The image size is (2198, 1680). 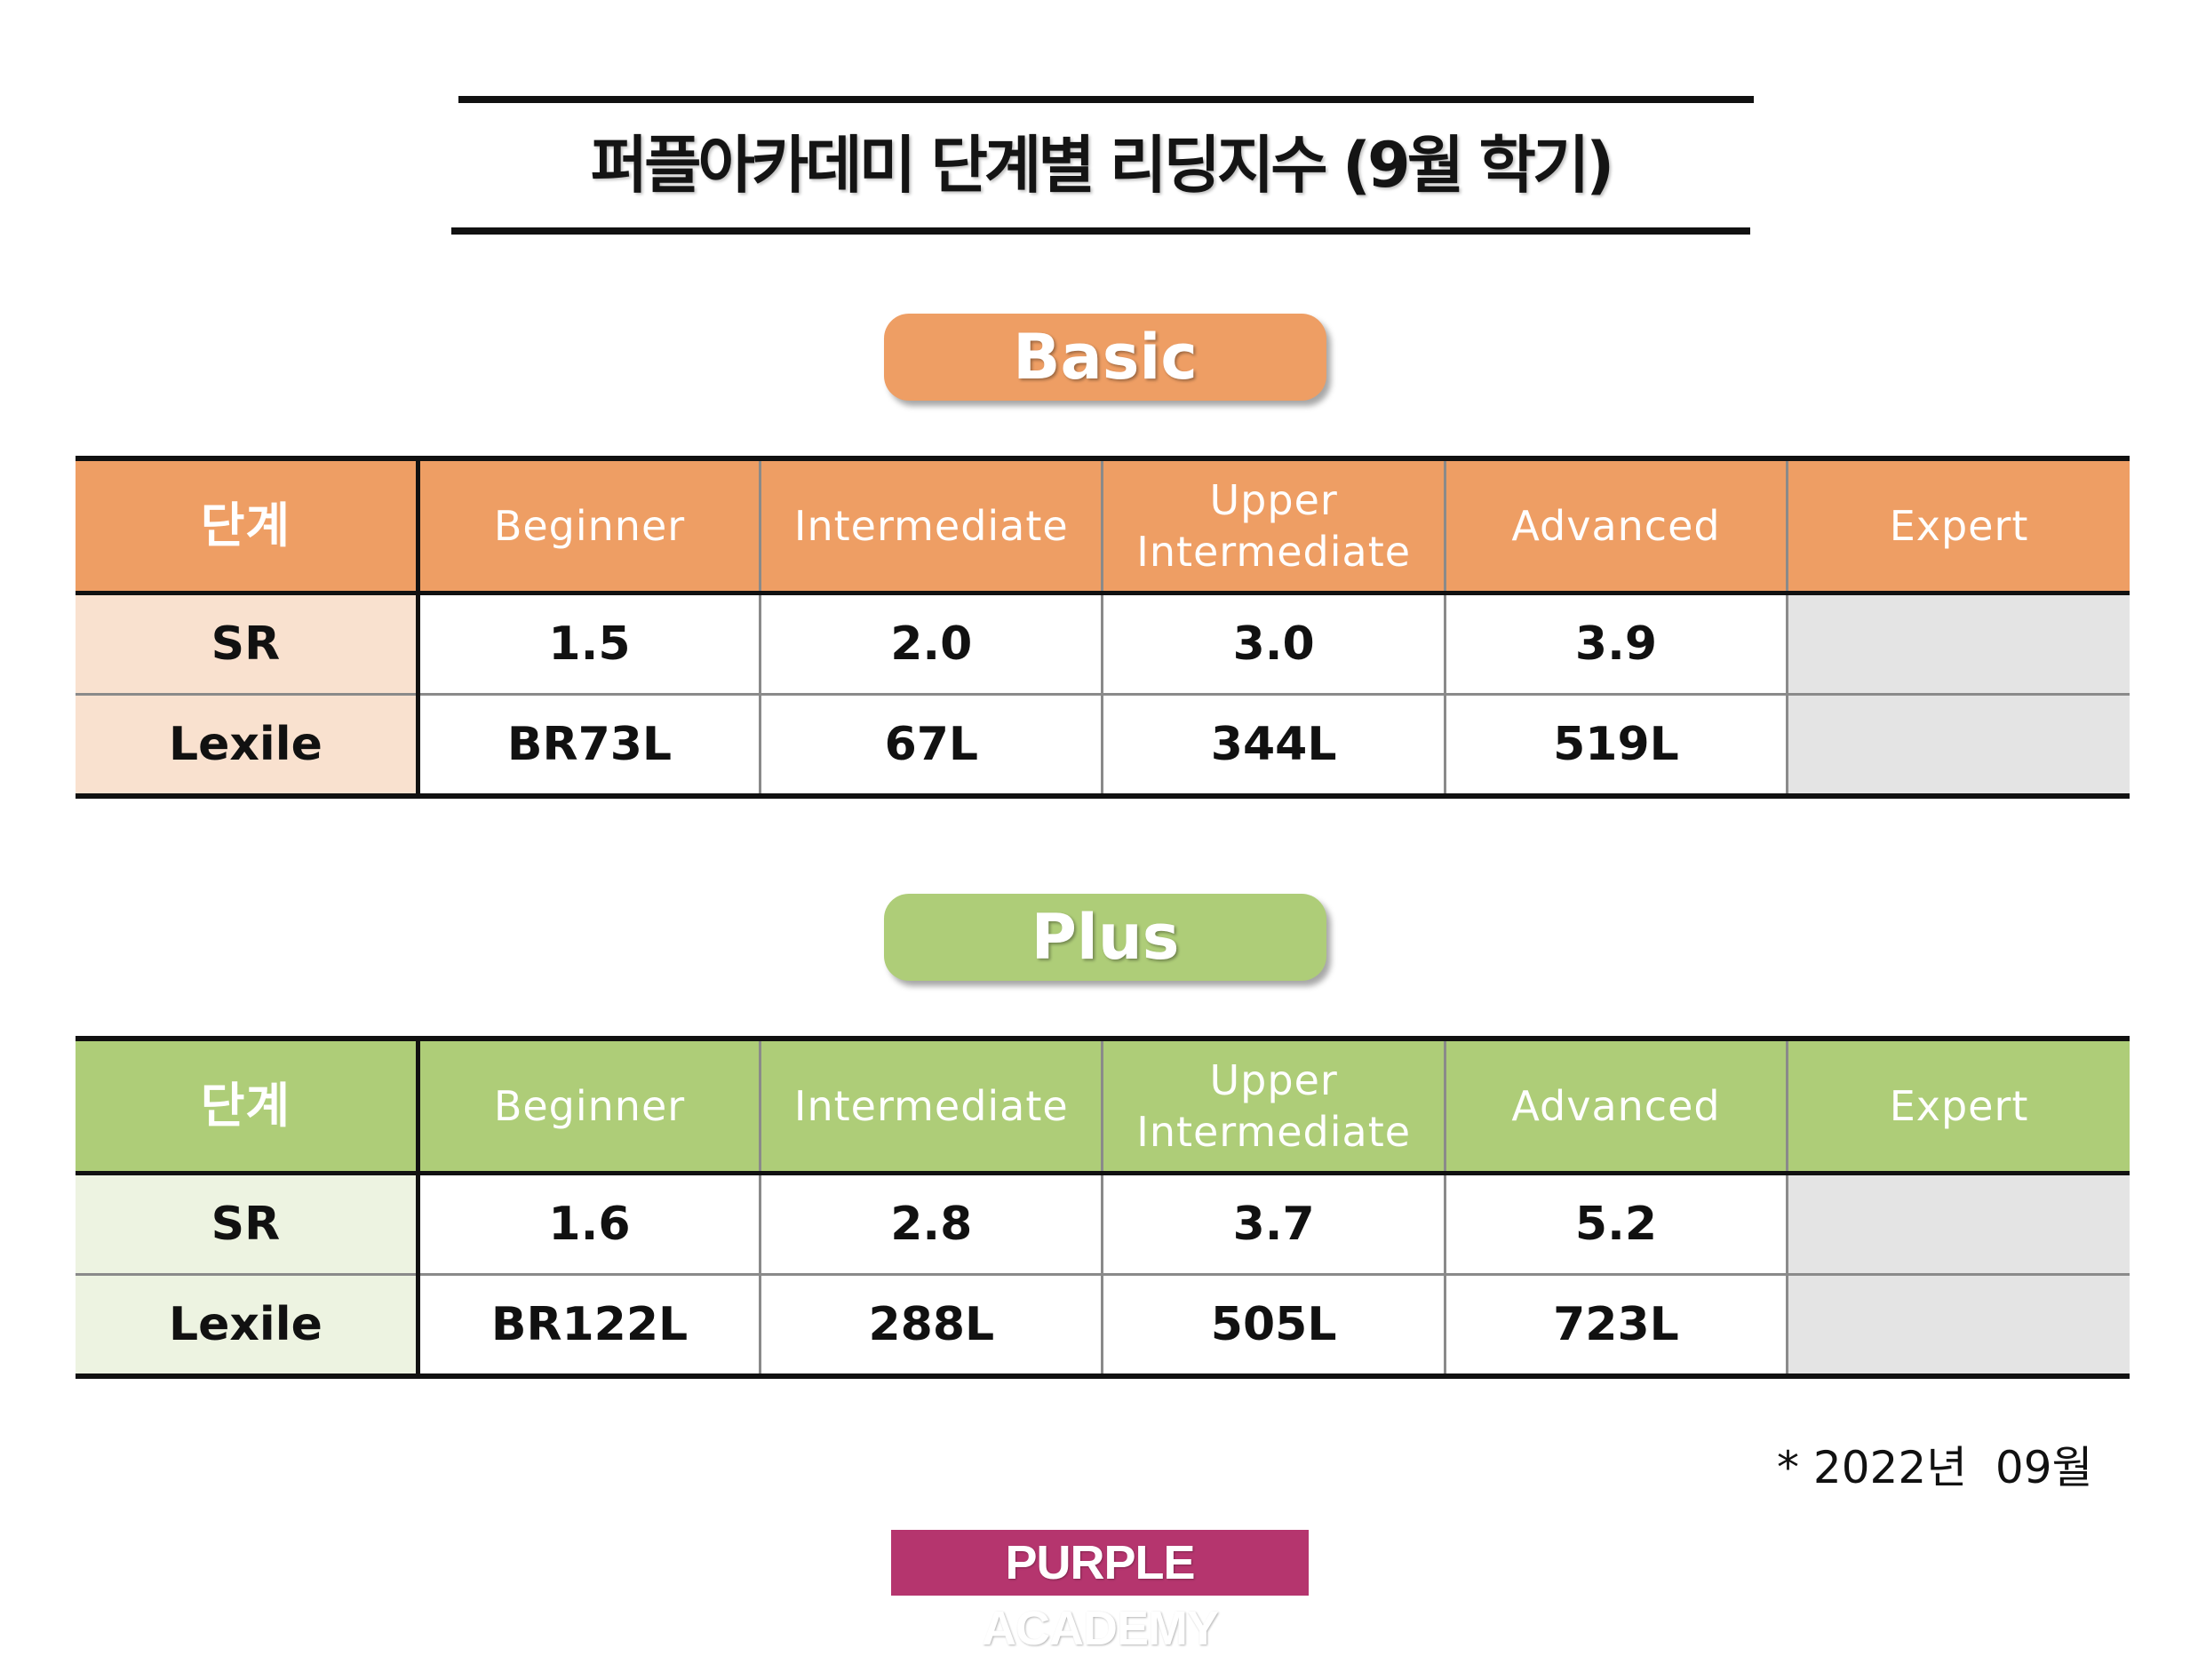 I want to click on table-row-sr: SR 1.6 2.8 3.7 5.2, so click(x=1103, y=1224).